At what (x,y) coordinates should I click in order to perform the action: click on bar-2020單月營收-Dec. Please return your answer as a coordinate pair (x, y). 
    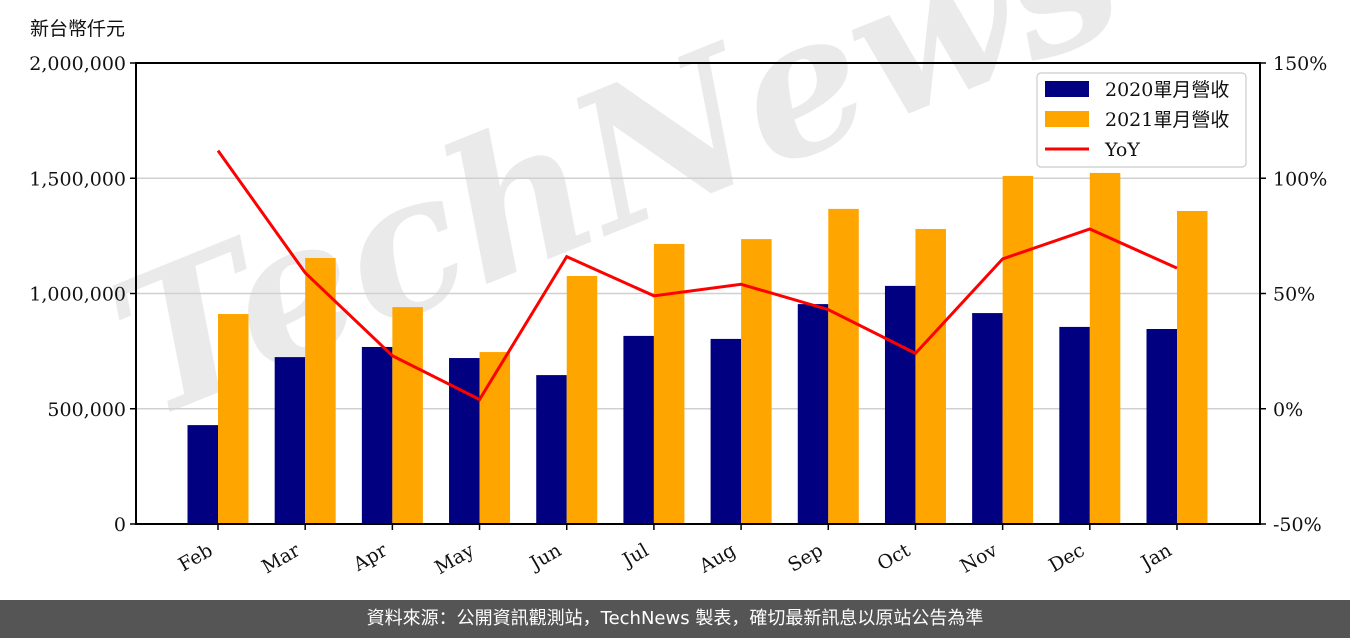
    Looking at the image, I should click on (1074, 425).